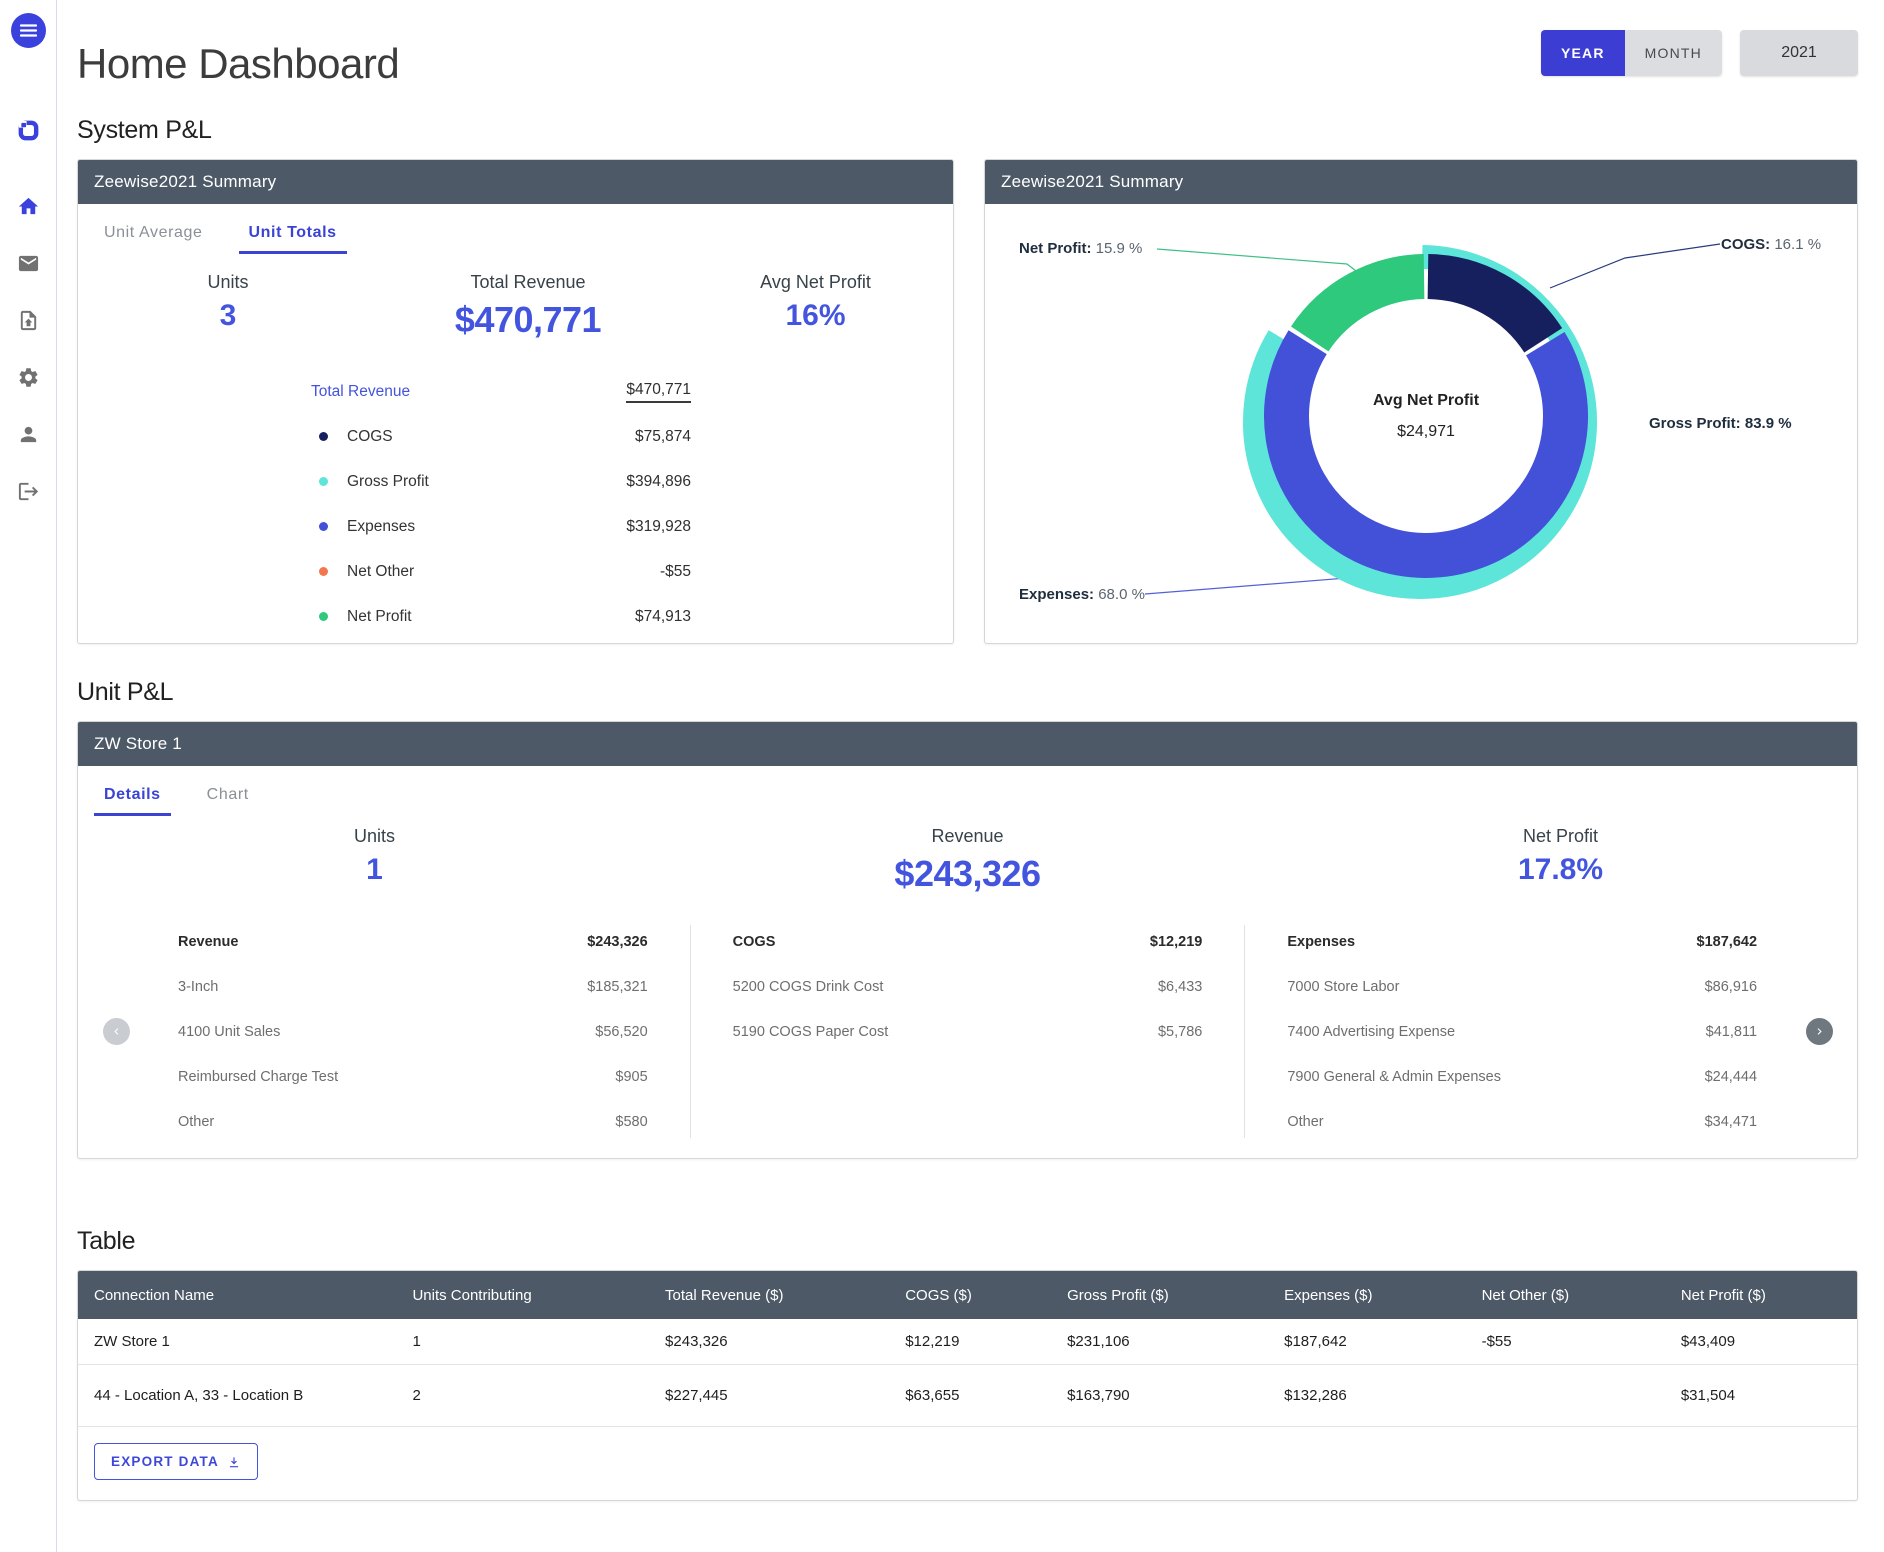  I want to click on system-summary-tabs: Unit Average Unit Totals, so click(515, 235).